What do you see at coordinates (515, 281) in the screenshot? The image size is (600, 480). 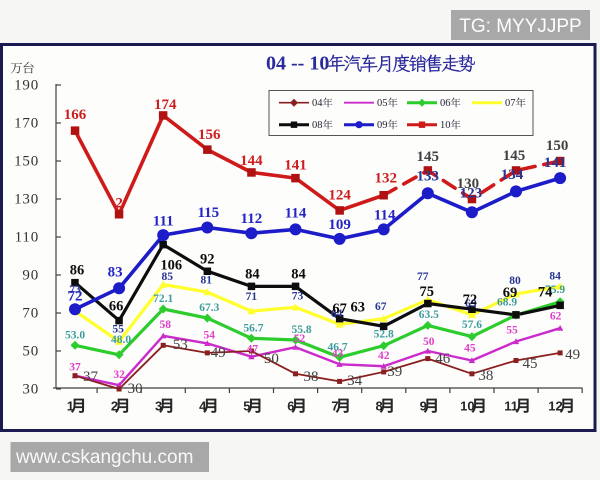 I see `svg-text: 80` at bounding box center [515, 281].